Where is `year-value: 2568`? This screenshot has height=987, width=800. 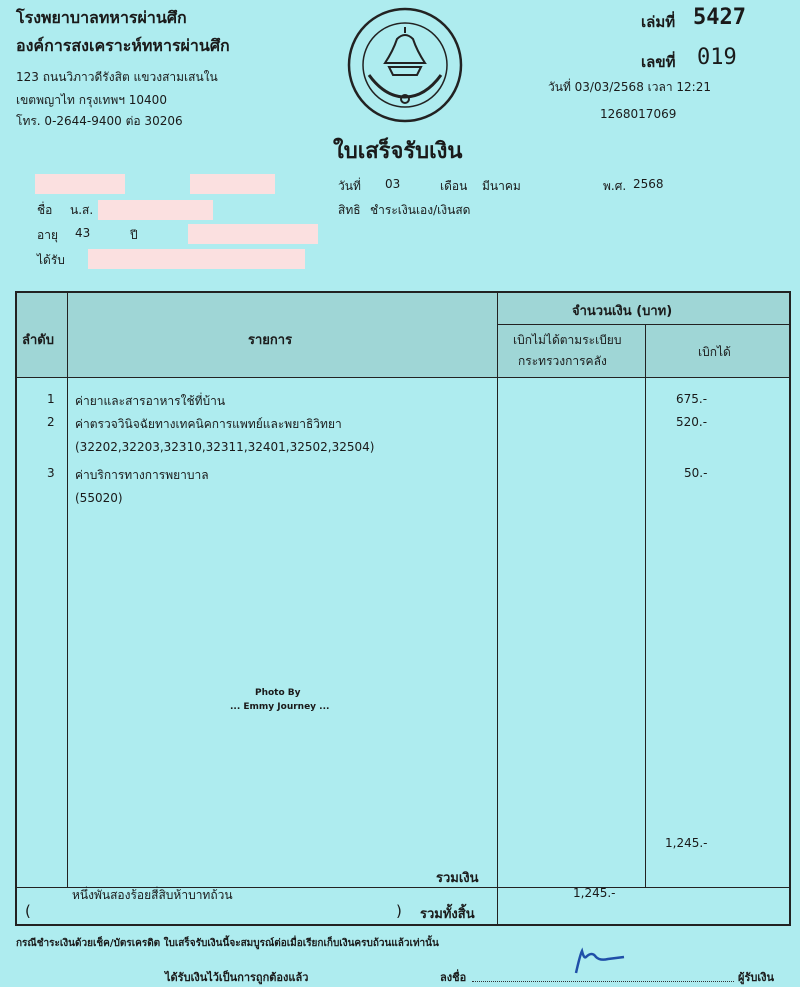
year-value: 2568 is located at coordinates (648, 184).